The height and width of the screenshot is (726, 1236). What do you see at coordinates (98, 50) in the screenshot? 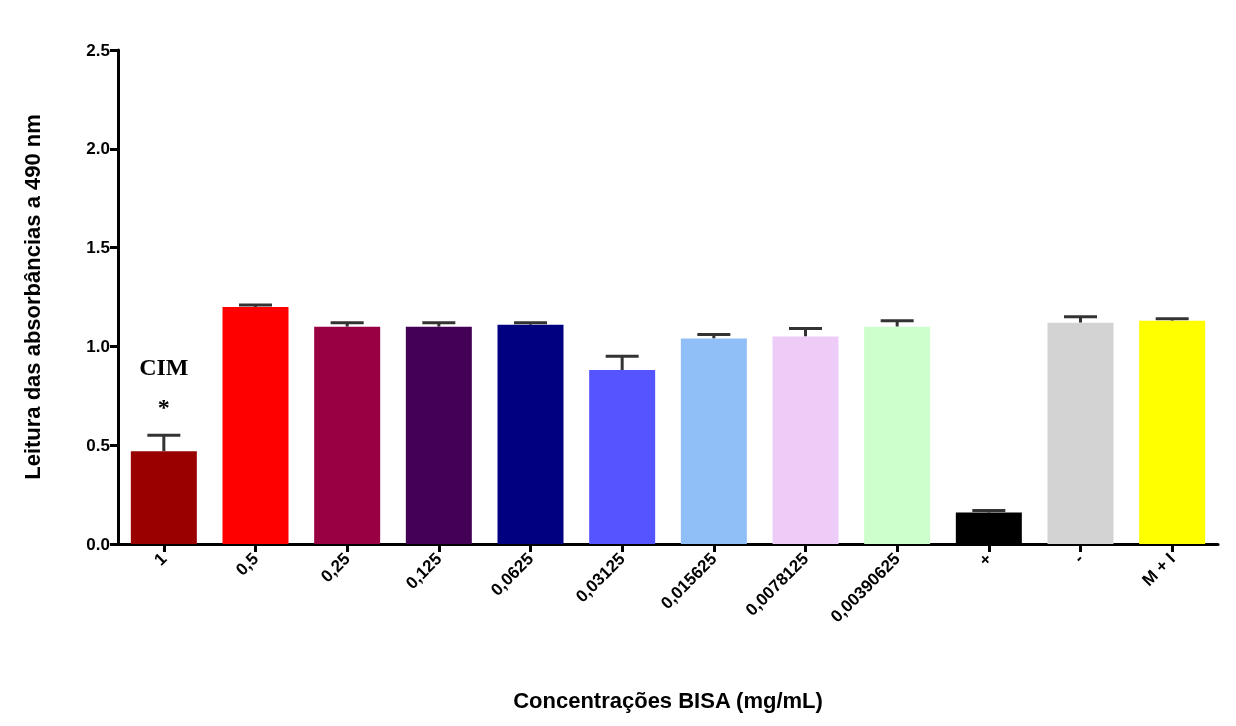
I see `y-tick-label: 2.5` at bounding box center [98, 50].